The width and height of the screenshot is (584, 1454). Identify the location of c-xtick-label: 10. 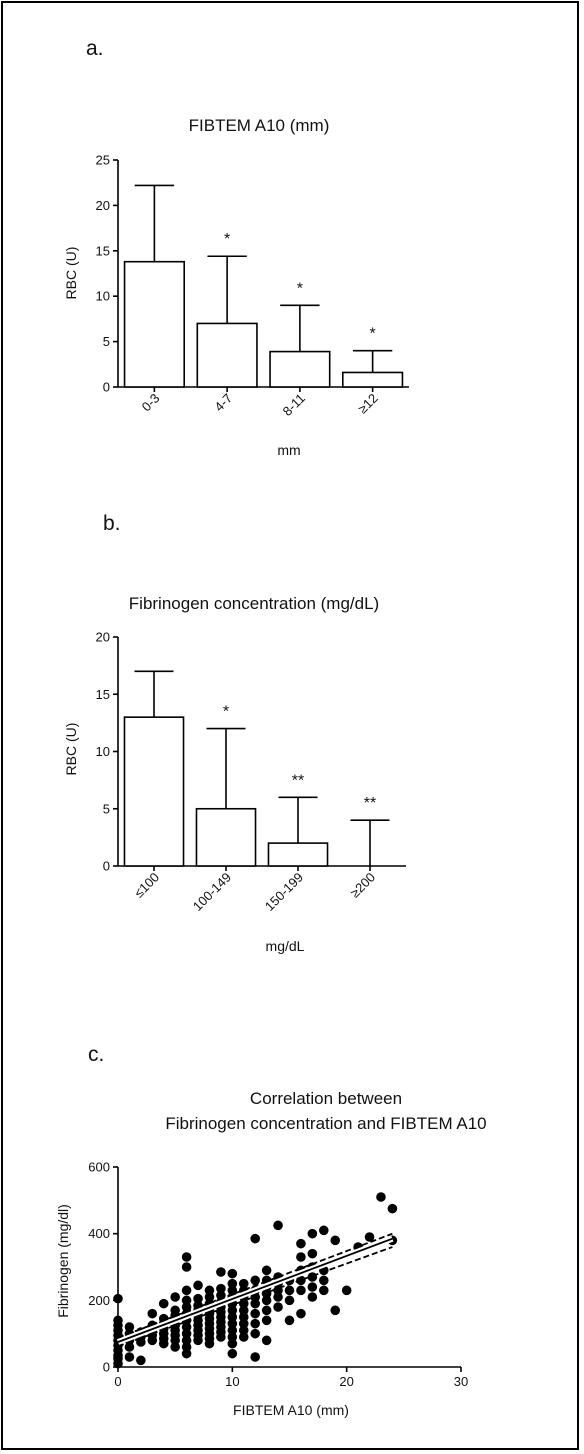
(232, 1381).